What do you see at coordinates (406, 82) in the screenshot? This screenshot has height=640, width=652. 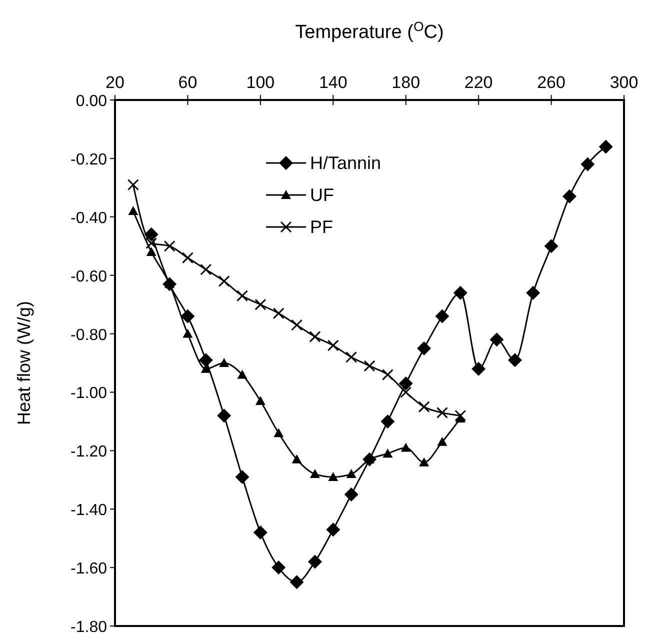 I see `x-tick-label: 180` at bounding box center [406, 82].